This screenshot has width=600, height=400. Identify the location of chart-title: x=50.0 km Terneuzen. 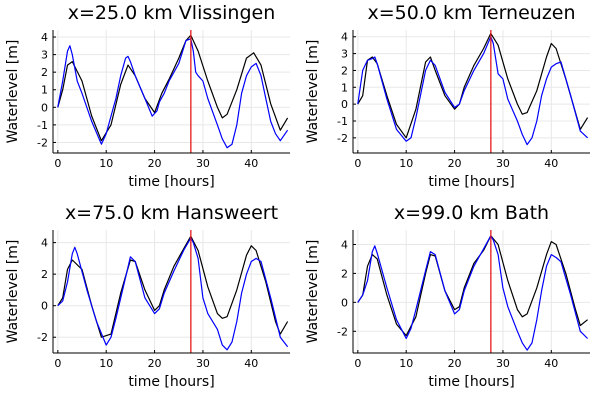
(471, 13).